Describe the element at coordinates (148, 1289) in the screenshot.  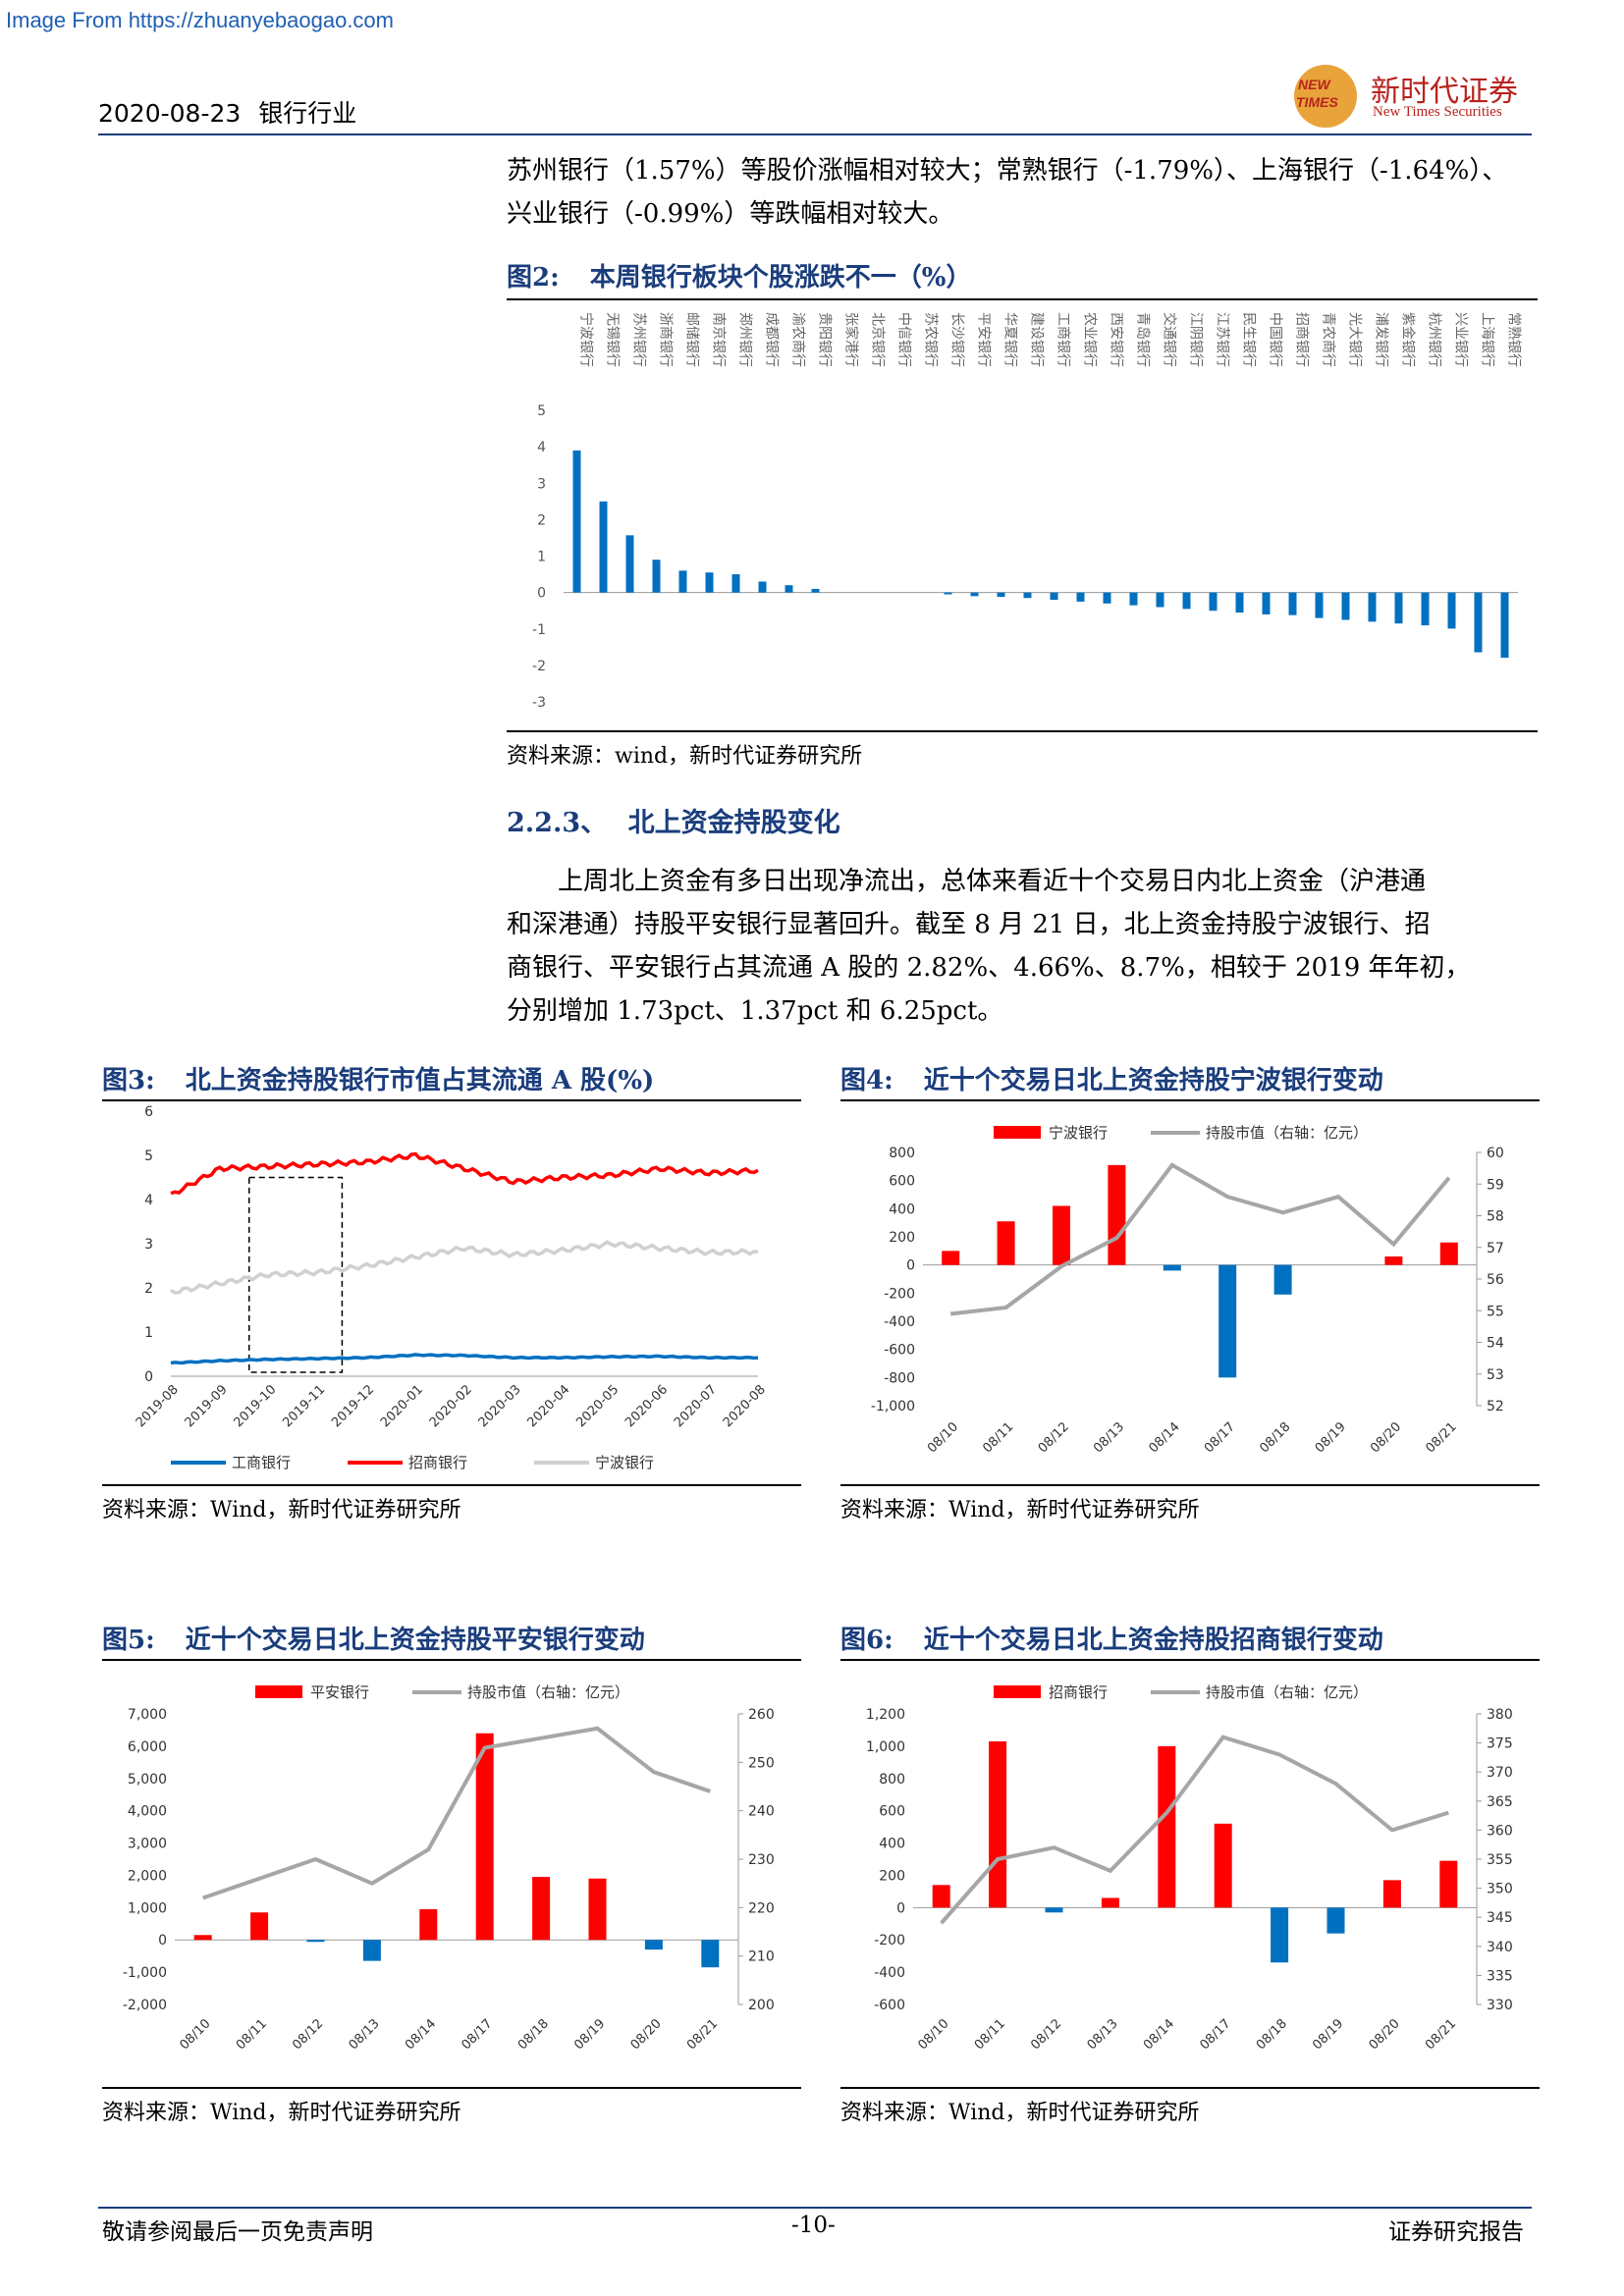
I see `fig3-ytick-label: 2` at that location.